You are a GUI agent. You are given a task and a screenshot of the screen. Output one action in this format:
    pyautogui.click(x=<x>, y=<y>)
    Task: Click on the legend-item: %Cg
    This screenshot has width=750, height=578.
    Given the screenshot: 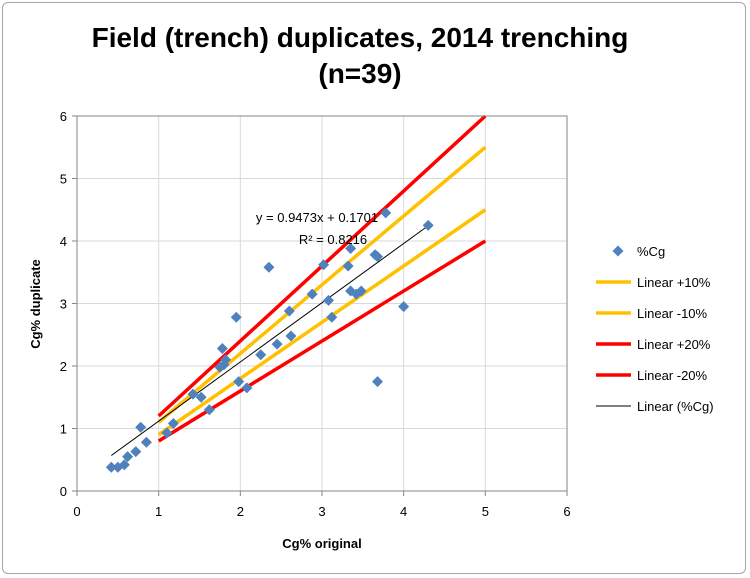 What is the action you would take?
    pyautogui.click(x=638, y=251)
    